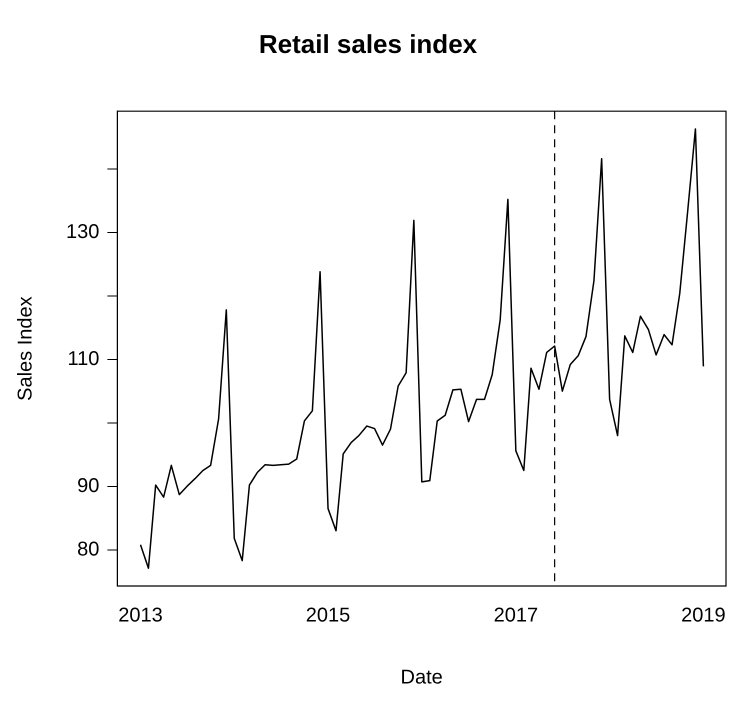  What do you see at coordinates (25, 348) in the screenshot?
I see `y-axis-title: Sales Index` at bounding box center [25, 348].